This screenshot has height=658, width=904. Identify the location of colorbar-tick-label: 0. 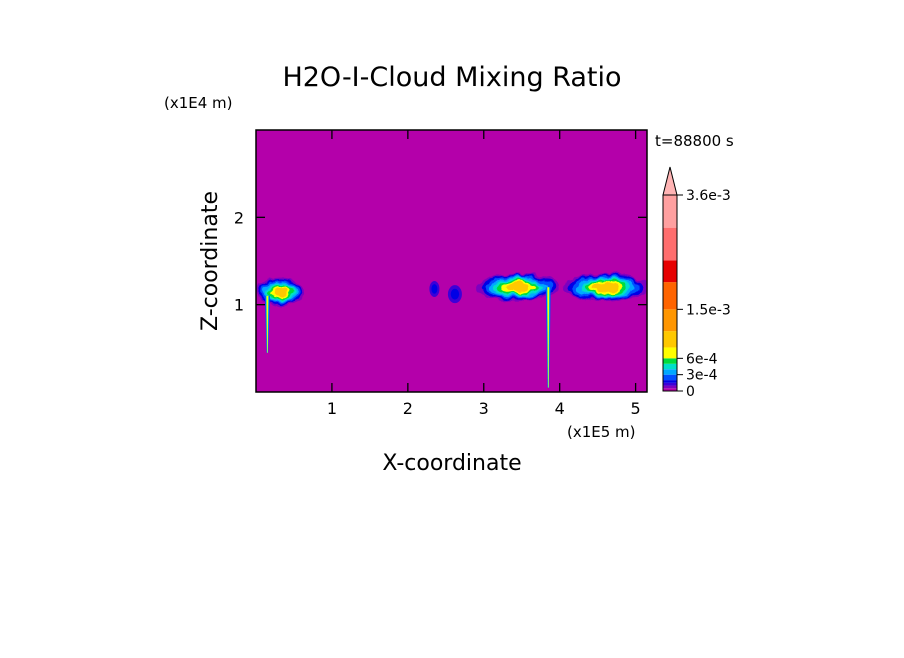
(690, 392).